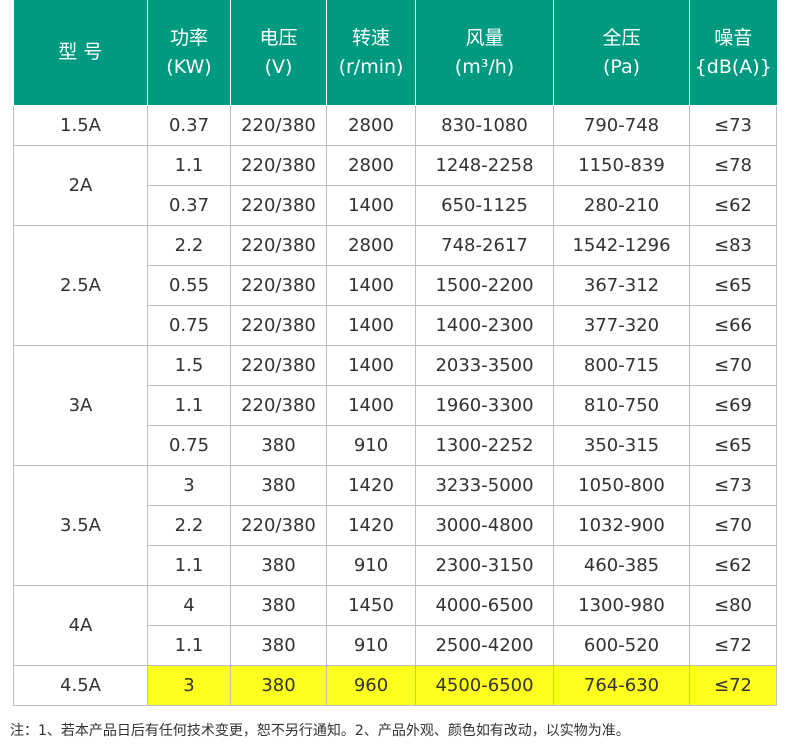 This screenshot has width=790, height=750. What do you see at coordinates (189, 285) in the screenshot?
I see `power-cell: 0.55` at bounding box center [189, 285].